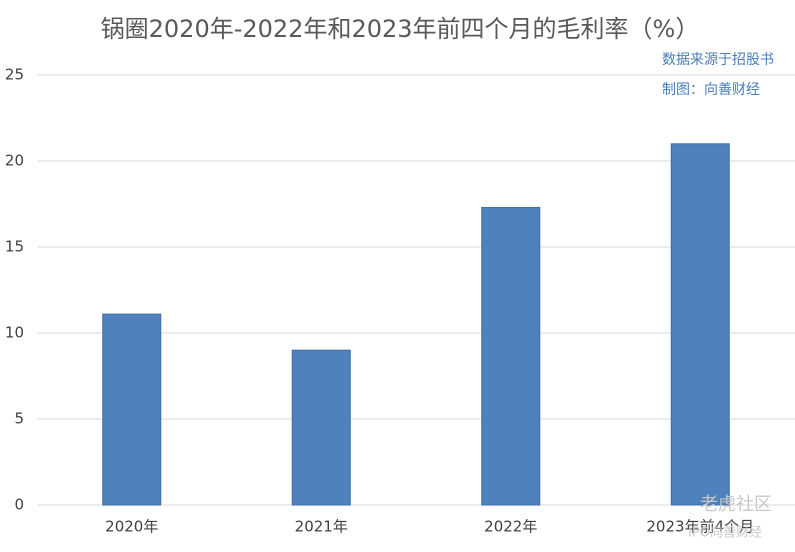 The width and height of the screenshot is (795, 552). Describe the element at coordinates (736, 504) in the screenshot. I see `watermark: 老虎社区` at that location.